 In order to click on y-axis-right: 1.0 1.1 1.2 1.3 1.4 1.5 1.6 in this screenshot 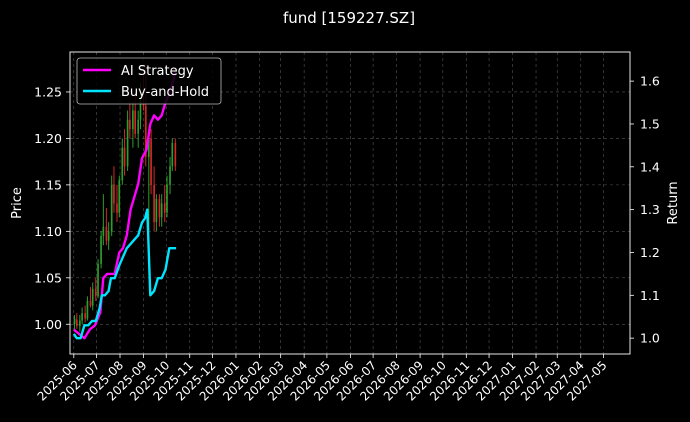, I will do `click(645, 210)`.